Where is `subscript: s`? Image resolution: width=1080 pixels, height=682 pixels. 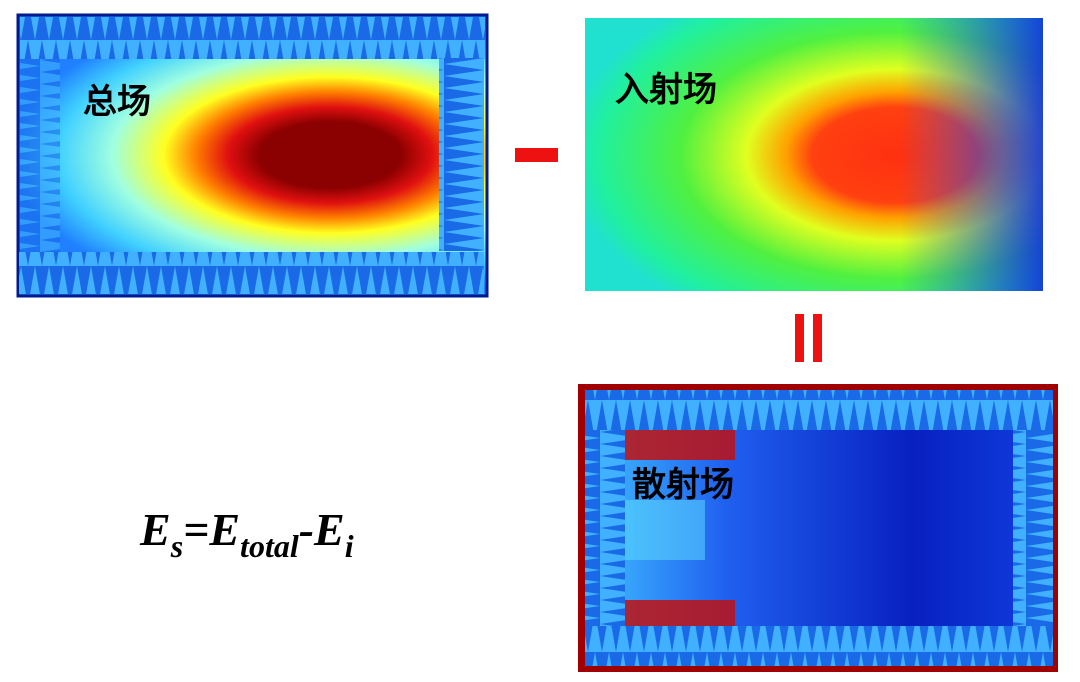
subscript: s is located at coordinates (176, 546).